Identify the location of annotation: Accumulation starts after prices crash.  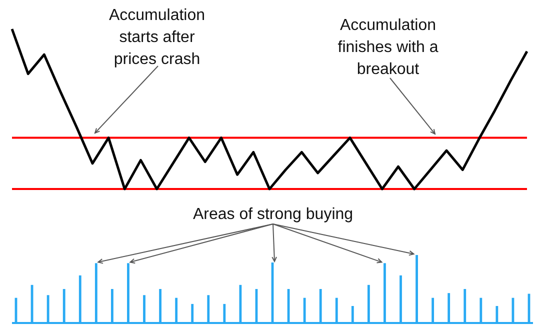
(157, 37).